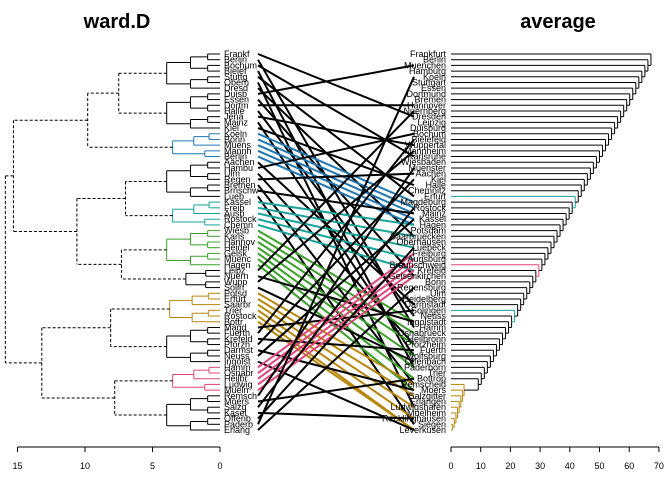 The image size is (672, 480). I want to click on left-leaf-label: Oberh, so click(236, 82).